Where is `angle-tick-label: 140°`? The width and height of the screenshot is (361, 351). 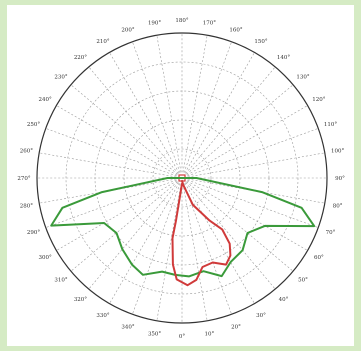 angle-tick-label: 140° is located at coordinates (283, 58).